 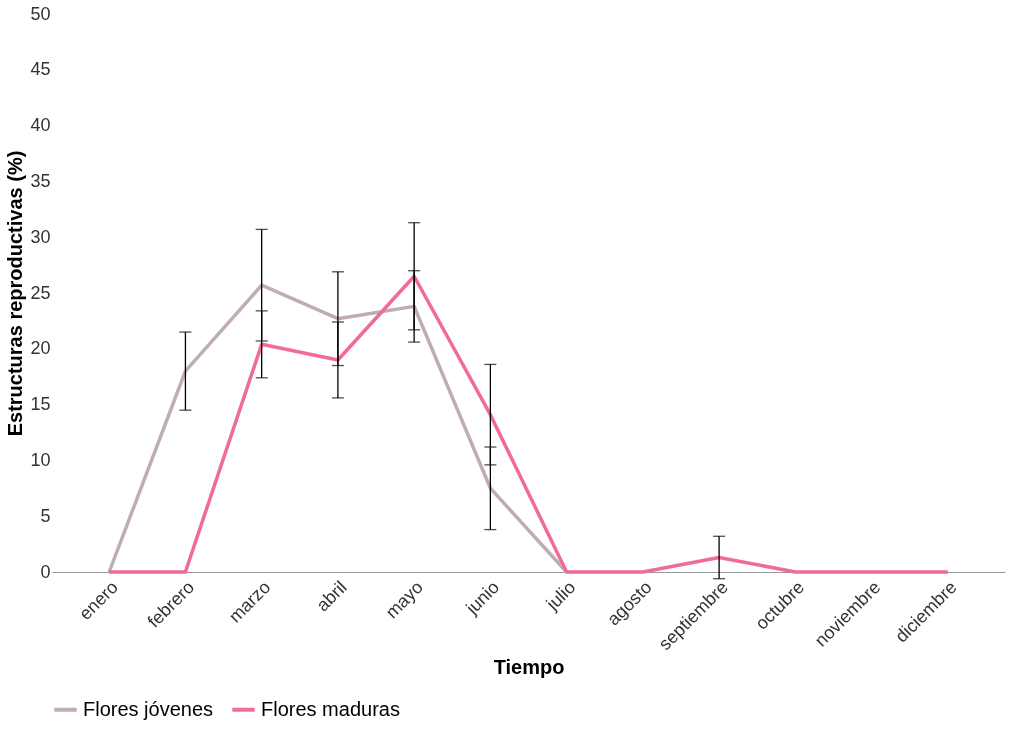 What do you see at coordinates (40, 125) in the screenshot?
I see `y-tick-label: 40` at bounding box center [40, 125].